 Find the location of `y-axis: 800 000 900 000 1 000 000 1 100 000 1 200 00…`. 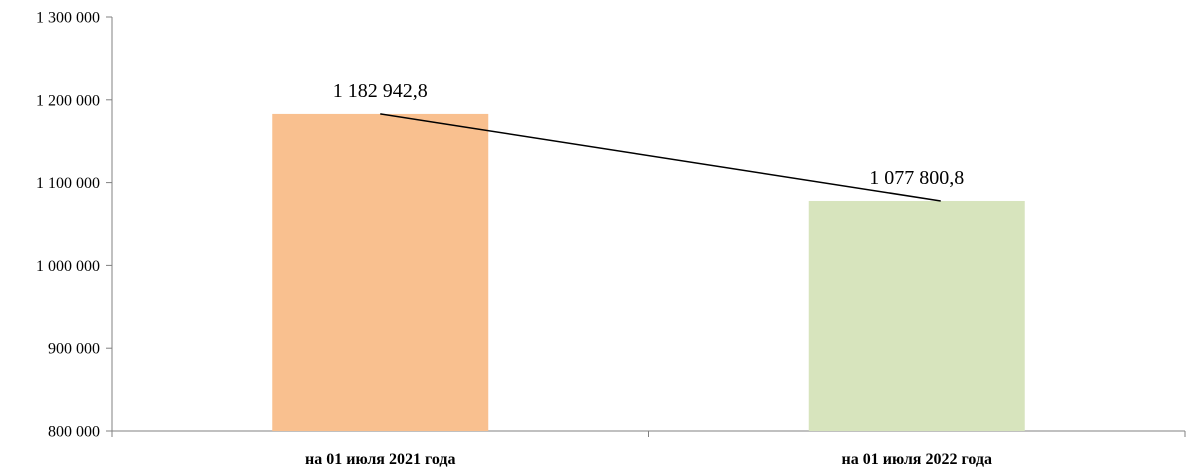

y-axis: 800 000 900 000 1 000 000 1 100 000 1 200 00… is located at coordinates (74, 225).